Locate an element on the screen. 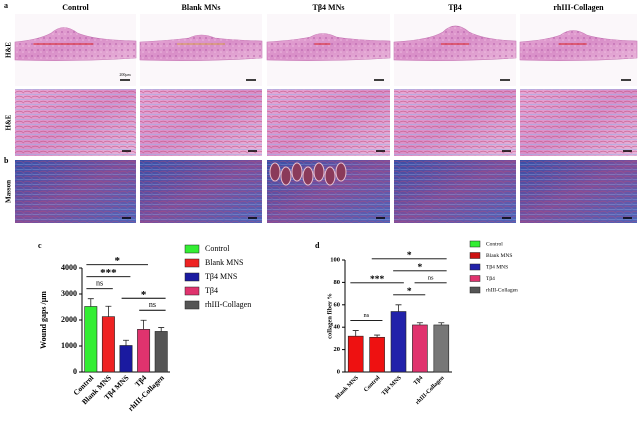 This screenshot has height=425, width=639. x-tick-label: Tβ4 is located at coordinates (418, 380).